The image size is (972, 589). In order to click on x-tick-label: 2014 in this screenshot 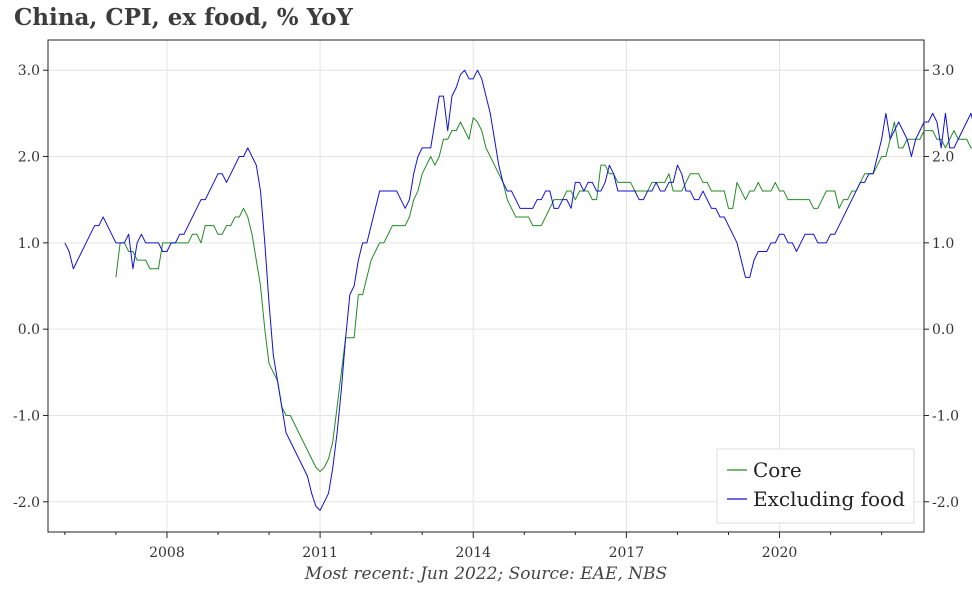, I will do `click(473, 553)`.